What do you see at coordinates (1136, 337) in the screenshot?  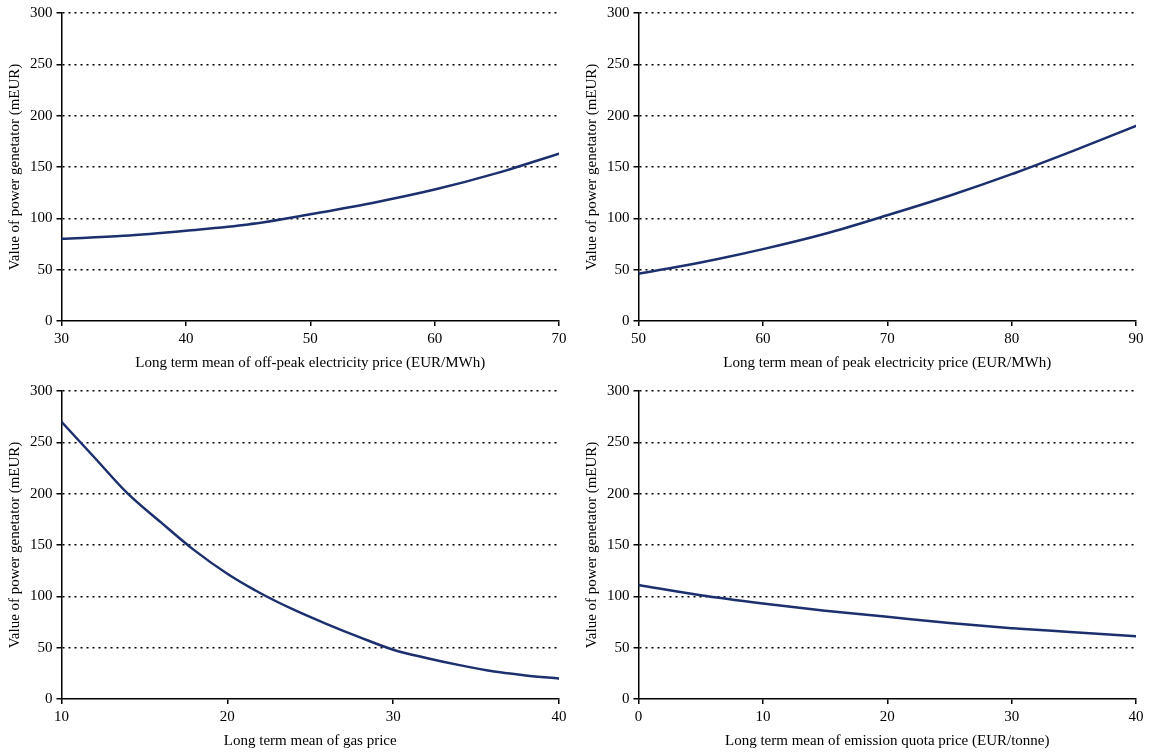 I see `x-tick-label: 90` at bounding box center [1136, 337].